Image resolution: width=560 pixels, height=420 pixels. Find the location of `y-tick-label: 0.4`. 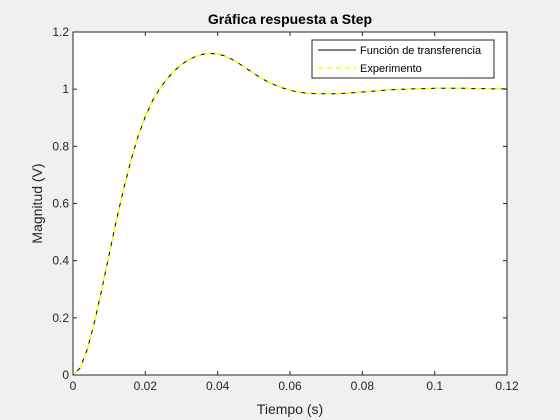

y-tick-label: 0.4 is located at coordinates (60, 261).